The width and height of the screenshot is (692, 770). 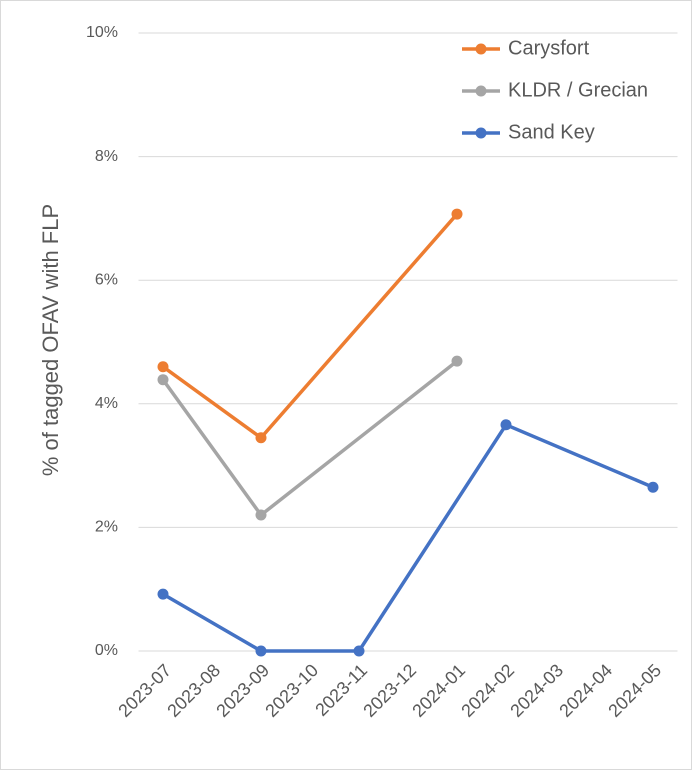 What do you see at coordinates (106, 403) in the screenshot?
I see `y-tick-label: 4%` at bounding box center [106, 403].